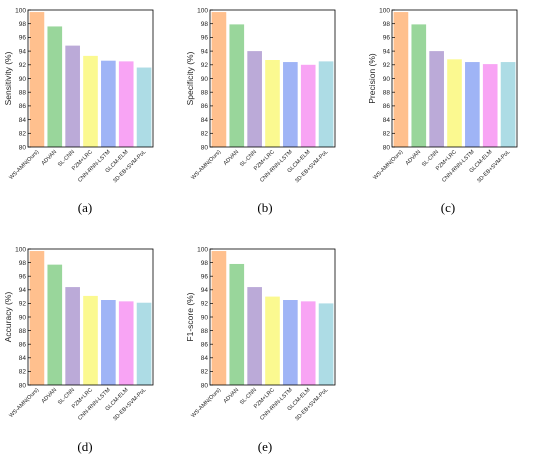 The image size is (550, 461). What do you see at coordinates (84, 446) in the screenshot?
I see `panel-label: (d)` at bounding box center [84, 446].